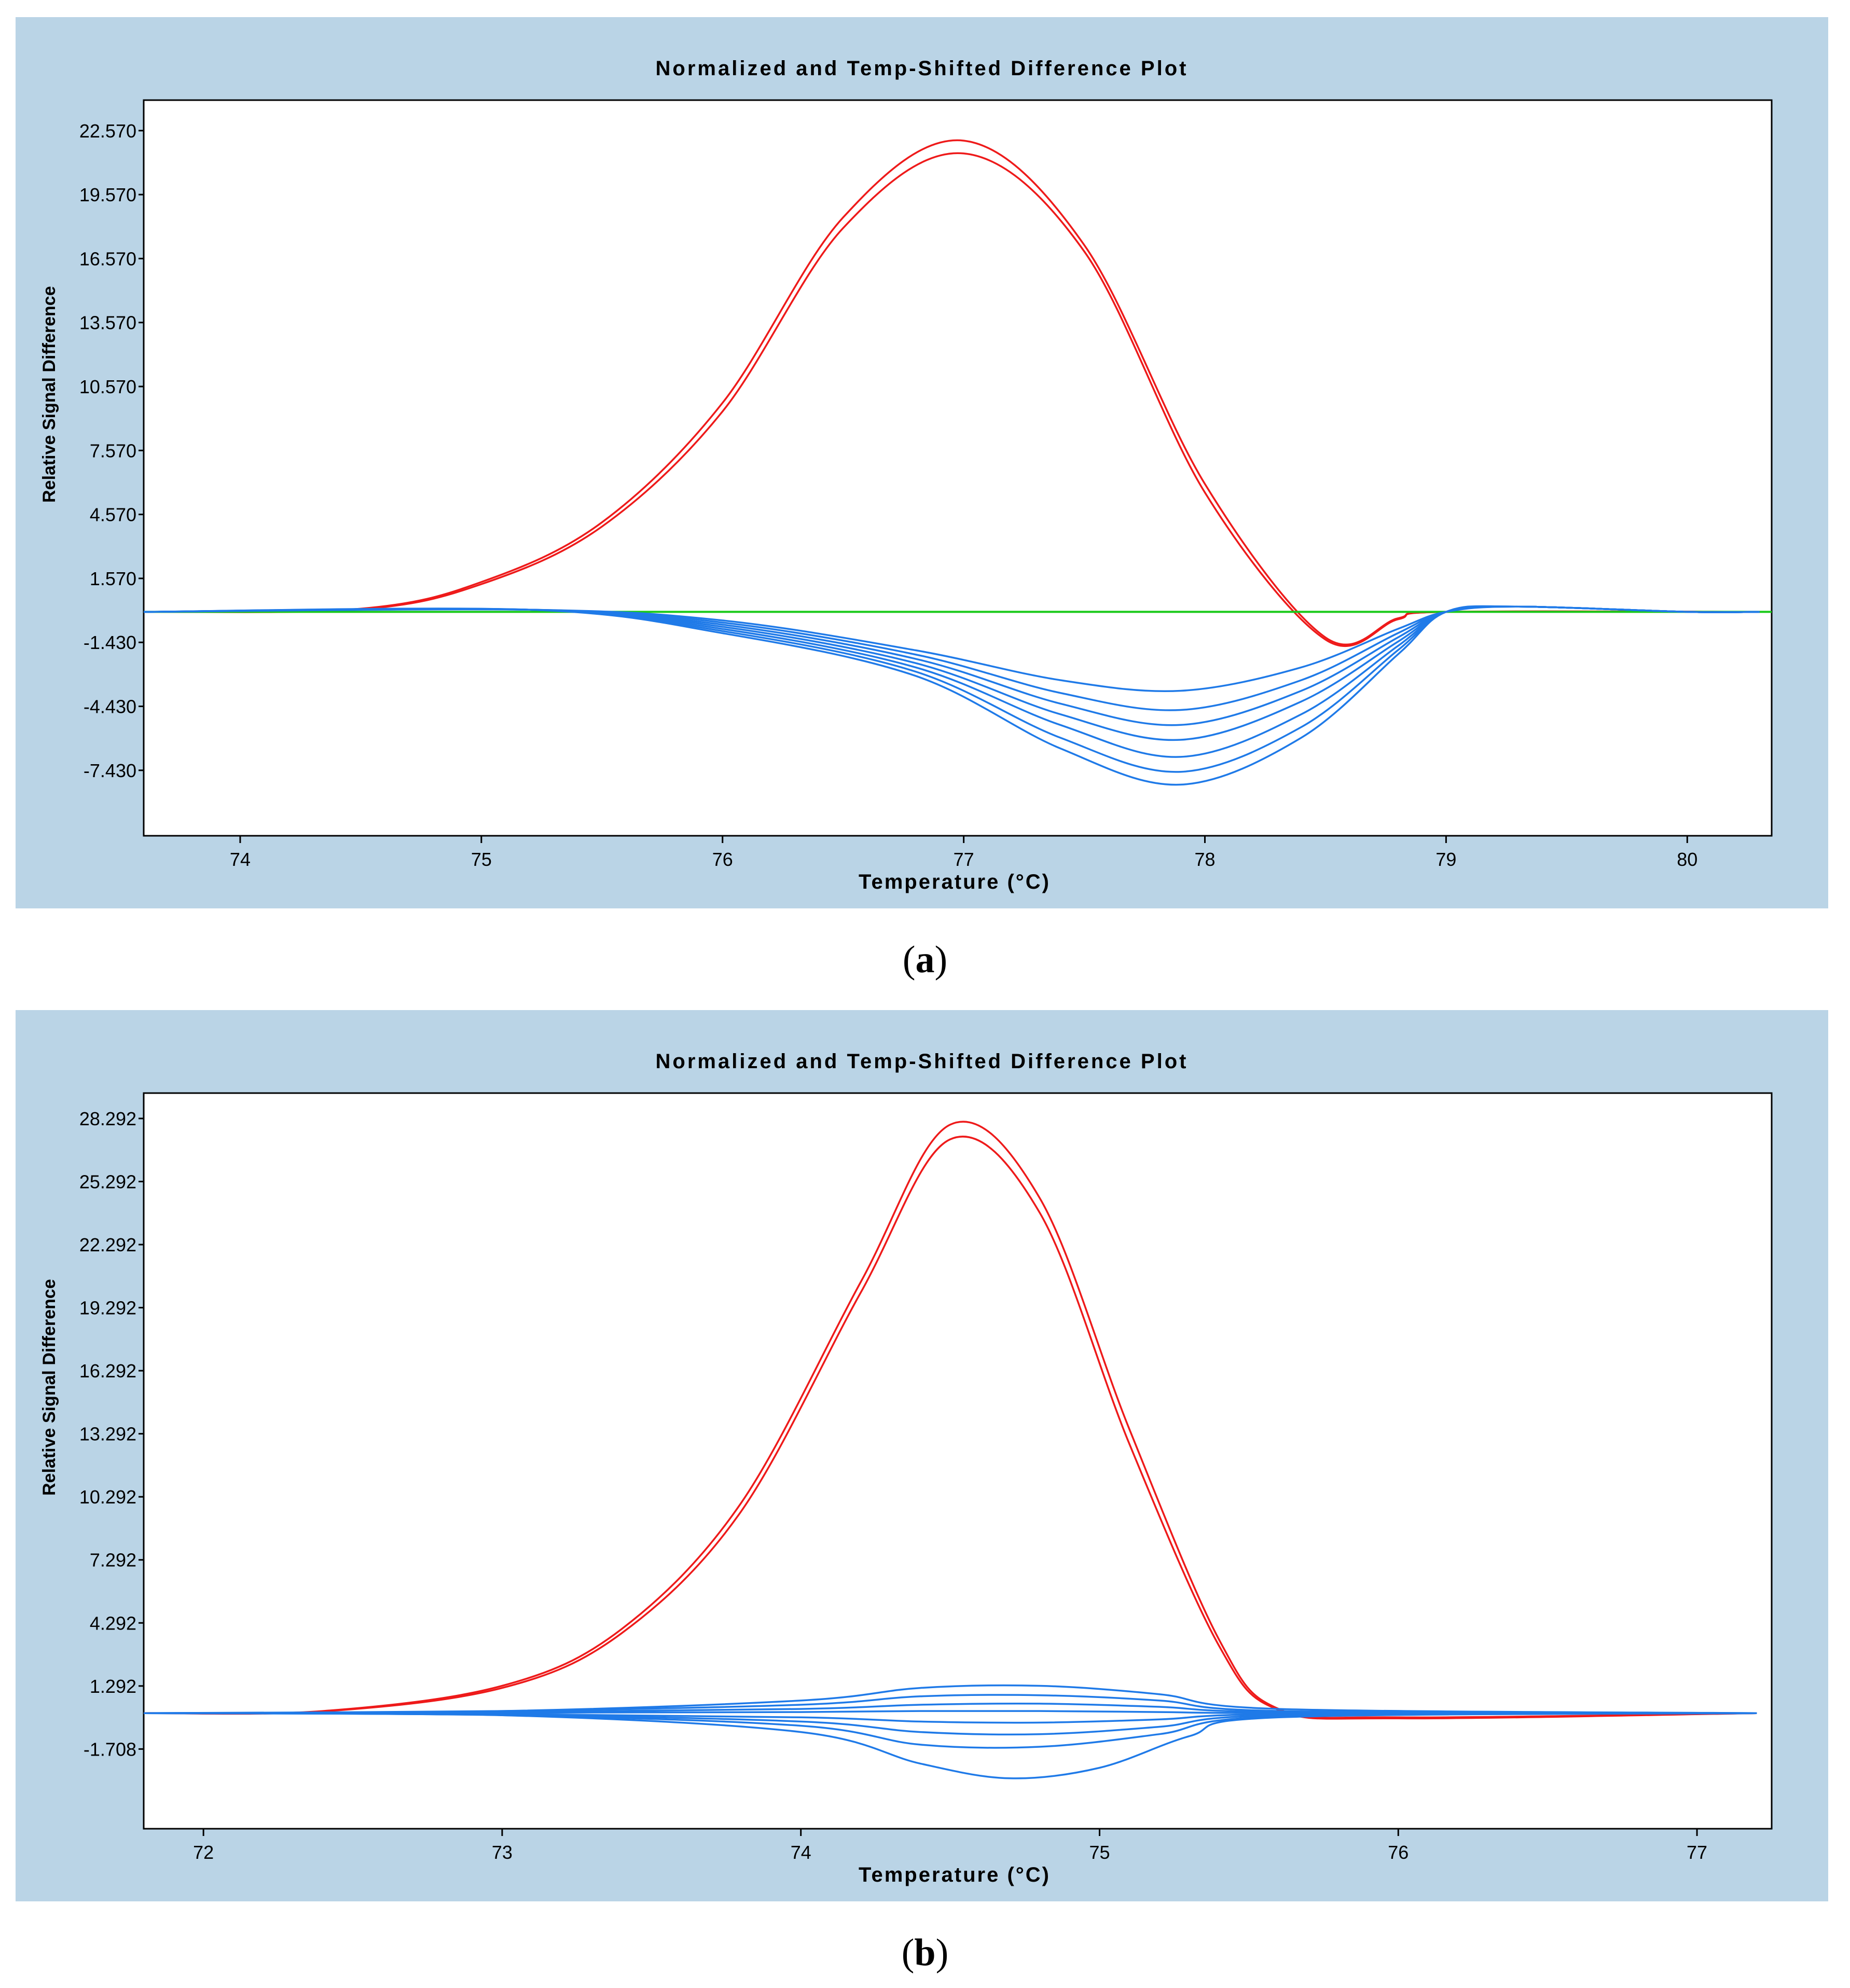 Image resolution: width=1850 pixels, height=1988 pixels. Describe the element at coordinates (107, 194) in the screenshot. I see `y-tick-label: 19.570` at that location.